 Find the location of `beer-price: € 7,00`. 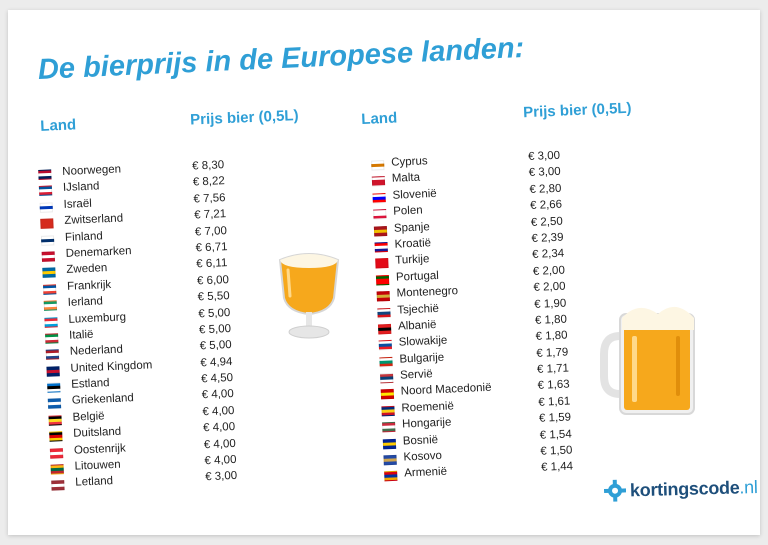

beer-price: € 7,00 is located at coordinates (211, 231).